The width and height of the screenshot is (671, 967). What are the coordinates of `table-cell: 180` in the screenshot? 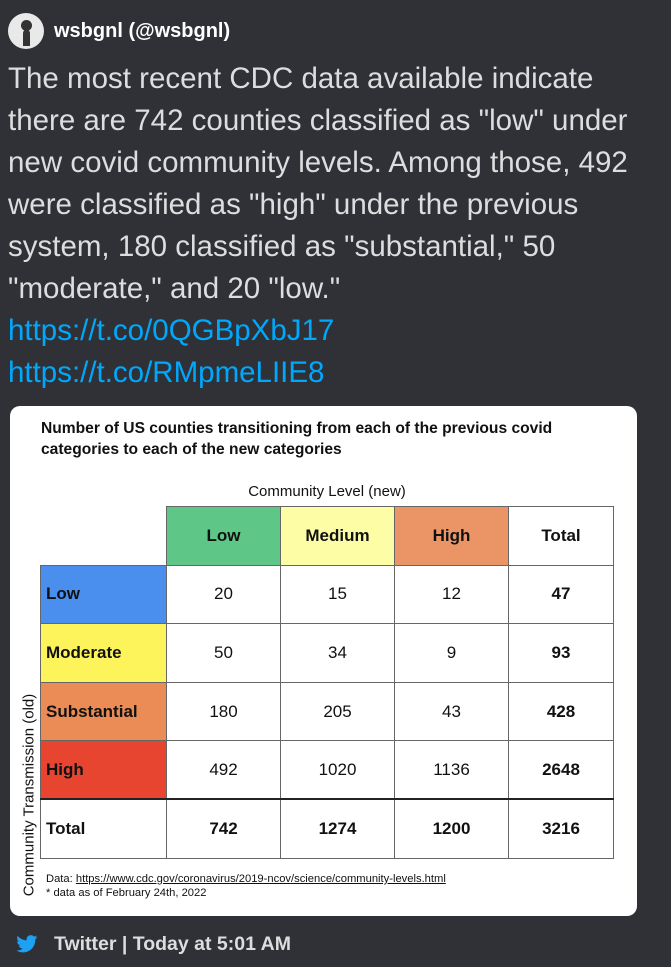 It's located at (223, 711).